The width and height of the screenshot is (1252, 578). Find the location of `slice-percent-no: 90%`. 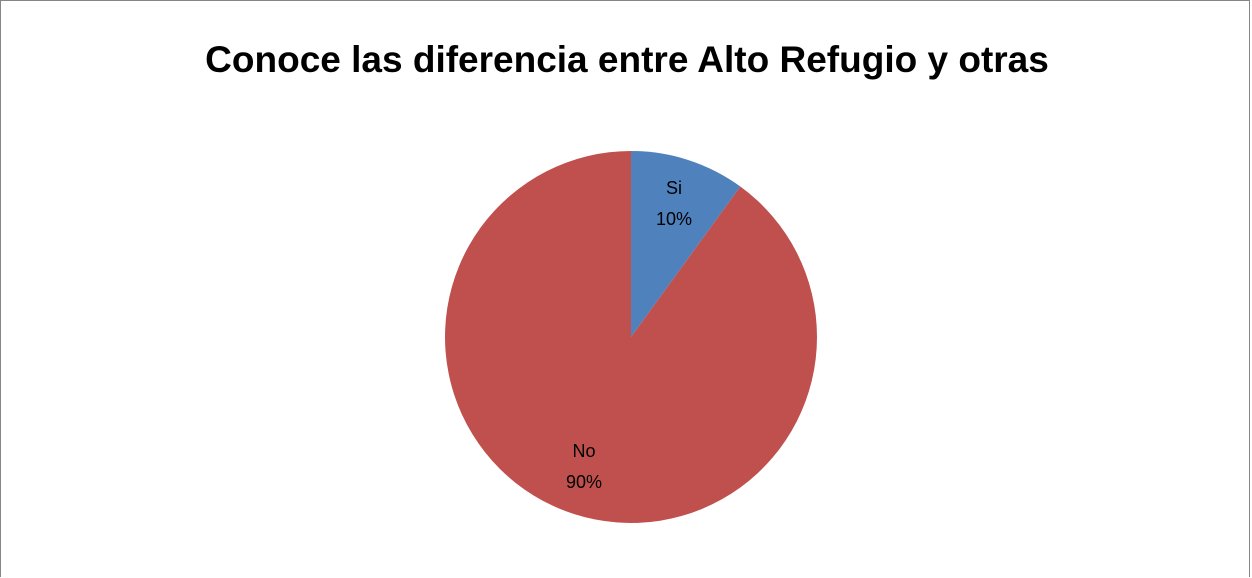

slice-percent-no: 90% is located at coordinates (584, 482).